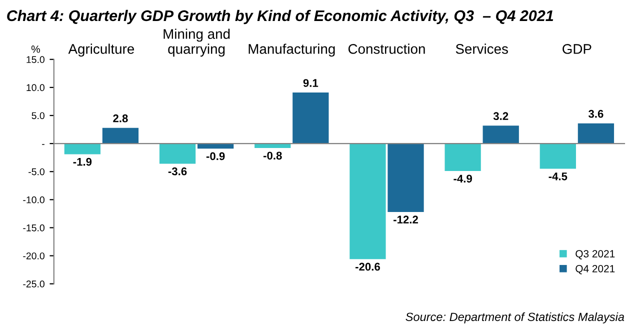  What do you see at coordinates (406, 220) in the screenshot?
I see `data-label: -12.2` at bounding box center [406, 220].